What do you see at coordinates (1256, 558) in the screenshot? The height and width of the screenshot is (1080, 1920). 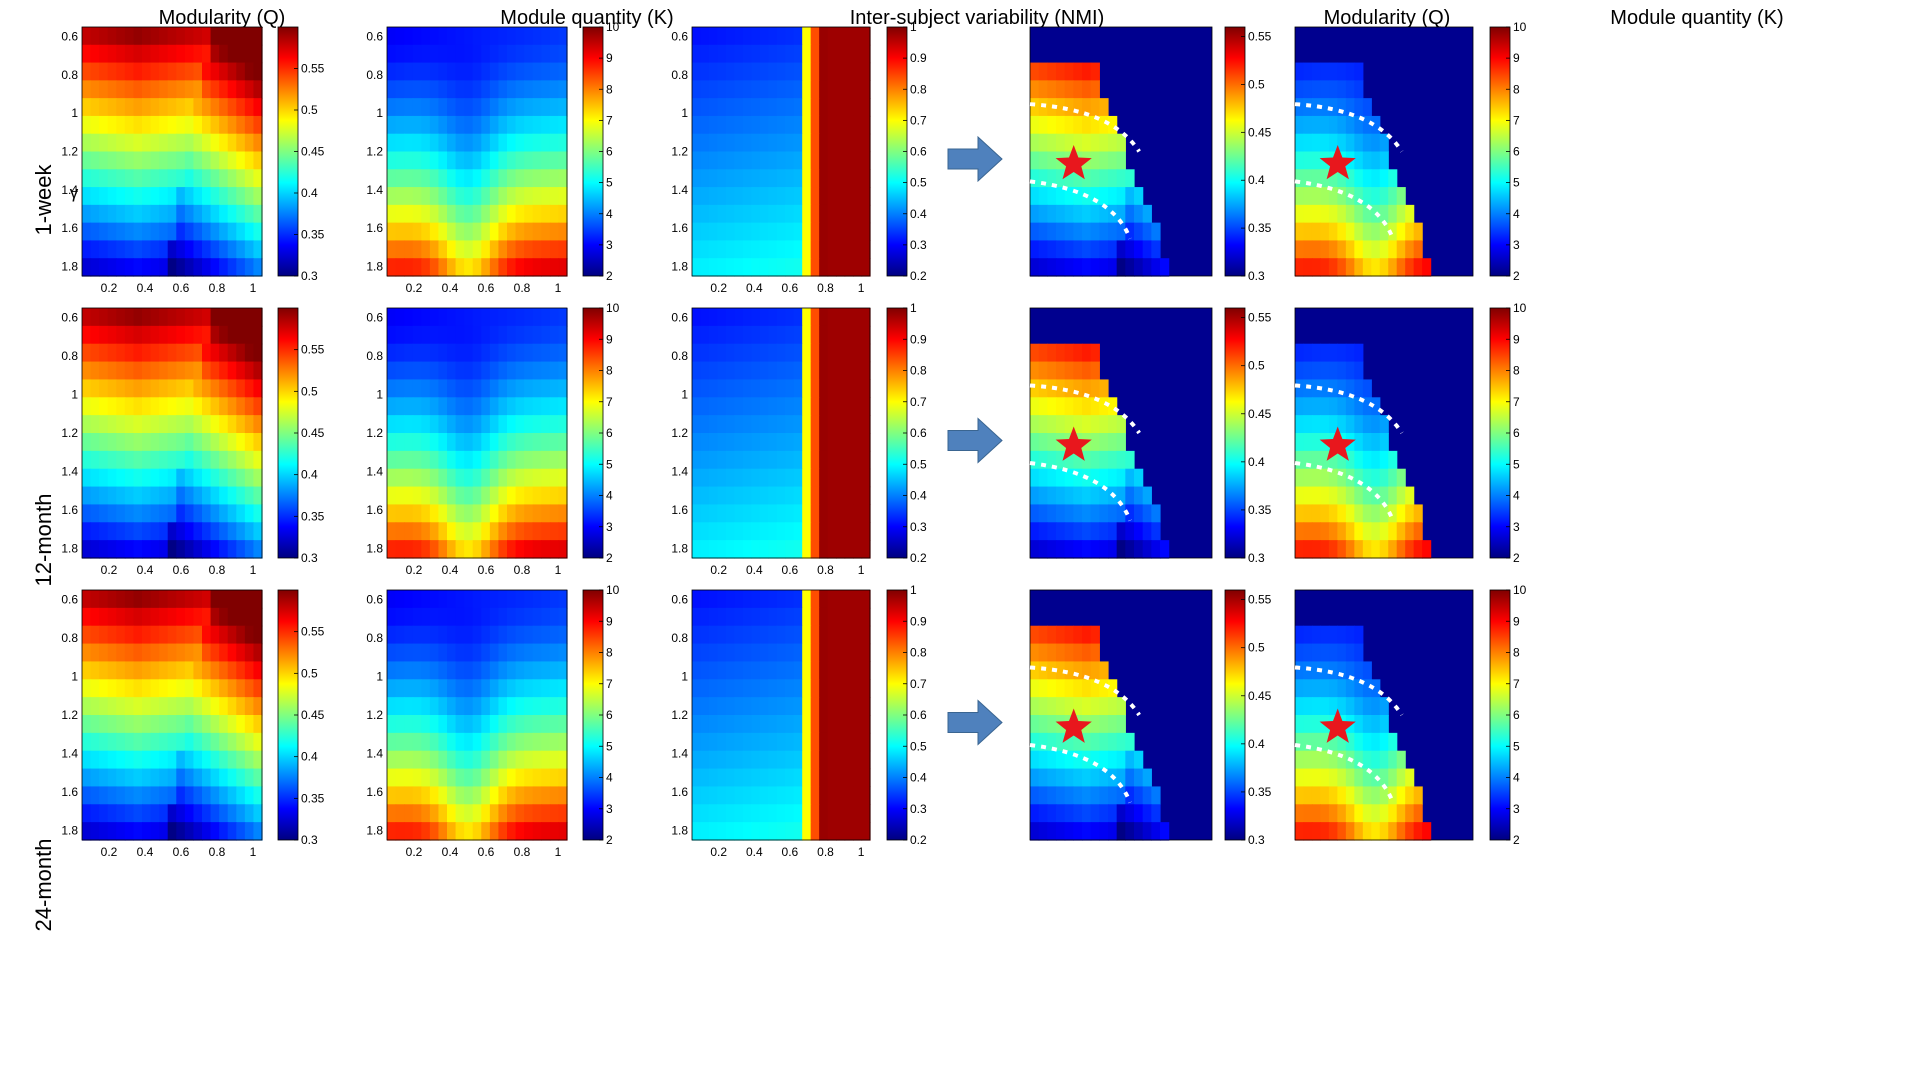 I see `colorbar-tick-label: 0.3` at bounding box center [1256, 558].